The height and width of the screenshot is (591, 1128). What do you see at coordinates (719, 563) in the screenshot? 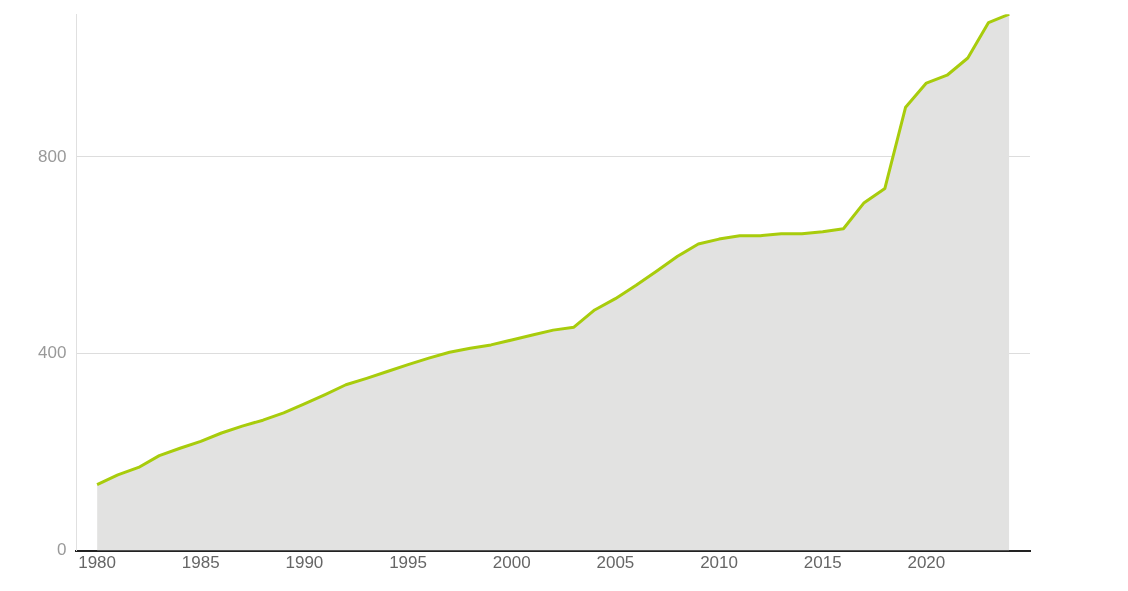
I see `x-tick-label: 2010` at bounding box center [719, 563].